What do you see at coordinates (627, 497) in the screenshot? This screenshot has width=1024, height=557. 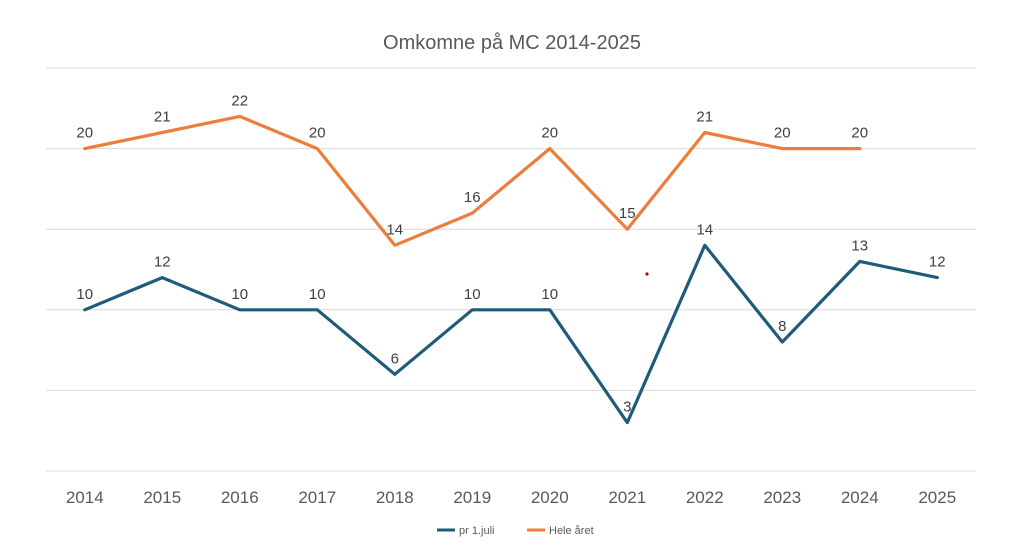 I see `x-tick-label: 2021` at bounding box center [627, 497].